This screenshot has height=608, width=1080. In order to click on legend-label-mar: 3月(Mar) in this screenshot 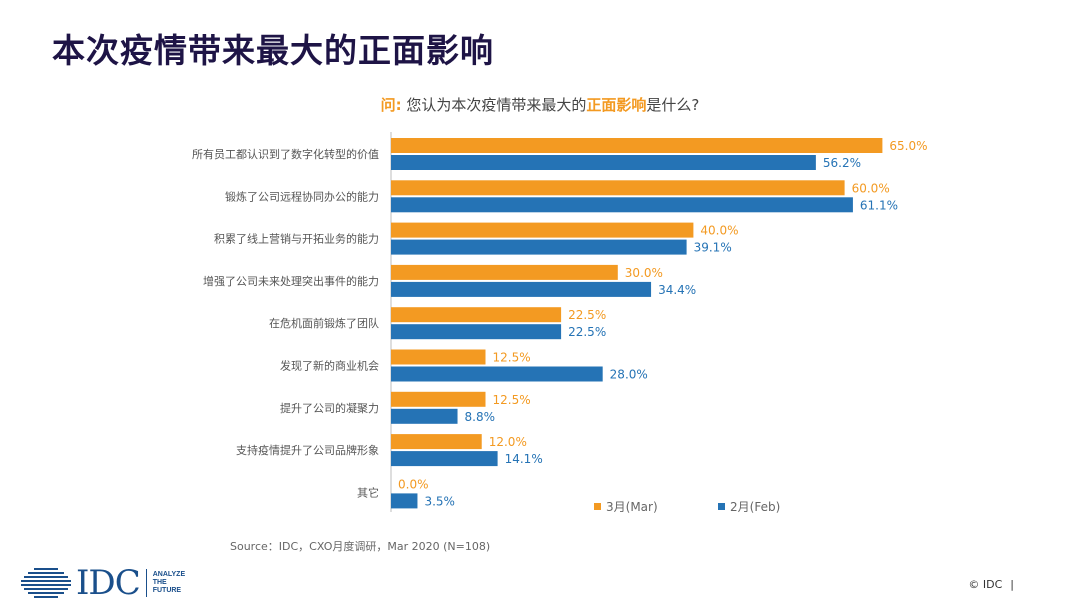, I will do `click(632, 507)`.